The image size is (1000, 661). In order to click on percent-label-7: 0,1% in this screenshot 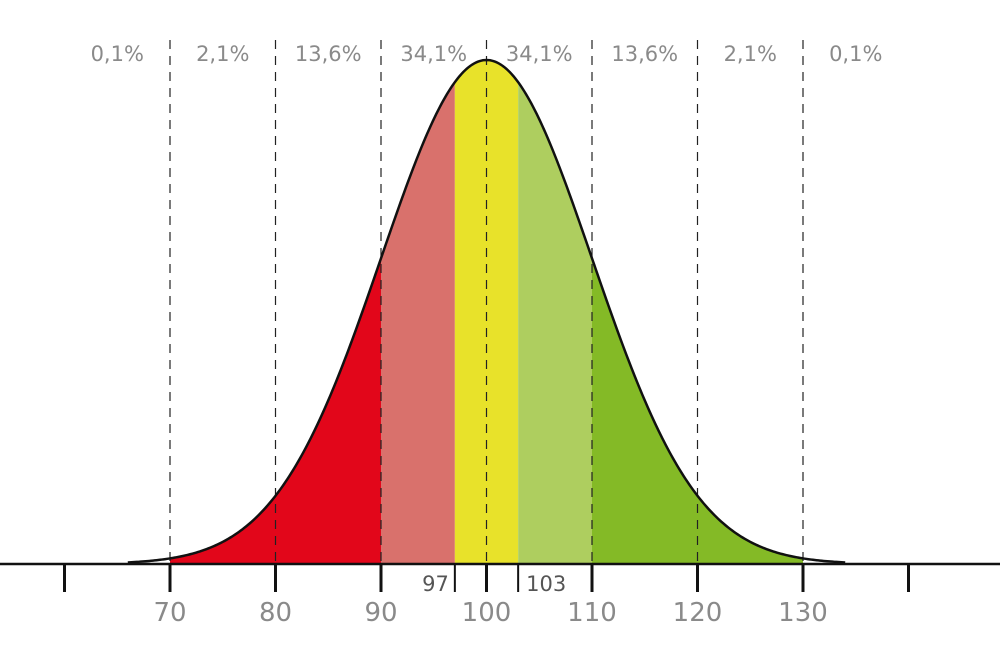, I will do `click(855, 54)`.